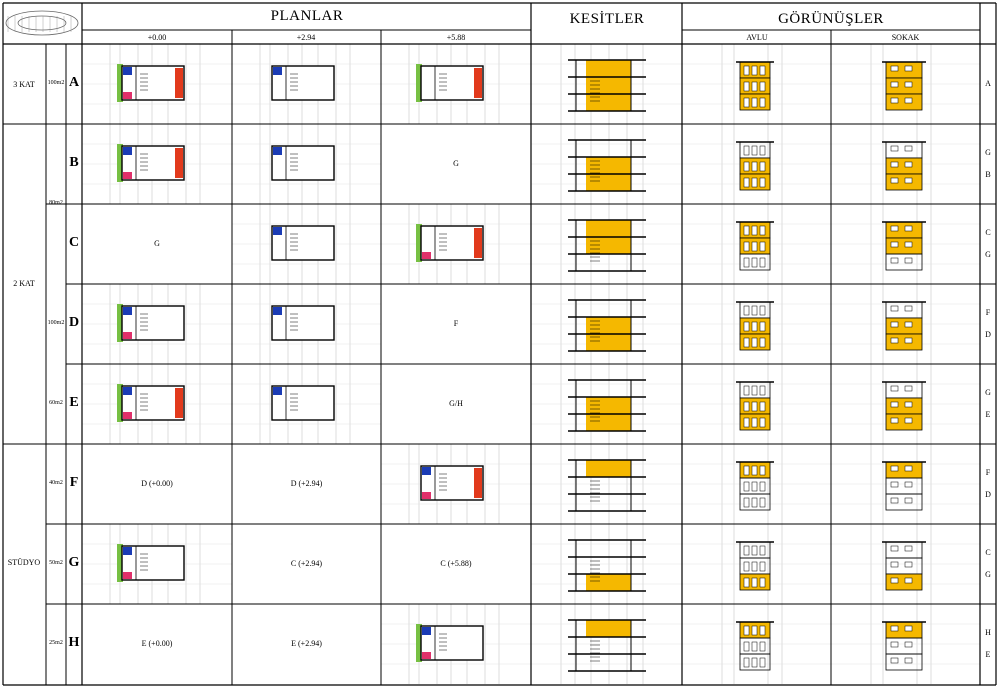 The image size is (1000, 688). Describe the element at coordinates (478, 243) in the screenshot. I see `plan-terrace` at that location.